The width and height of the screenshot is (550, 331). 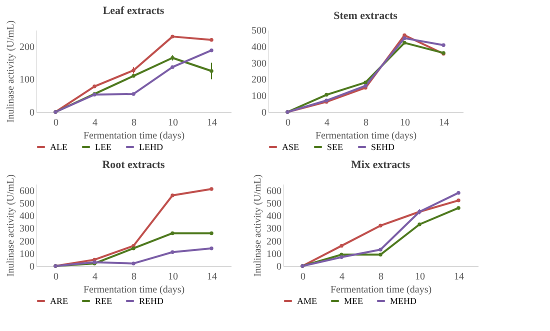 I want to click on chart-title: Stem extracts, so click(x=366, y=16).